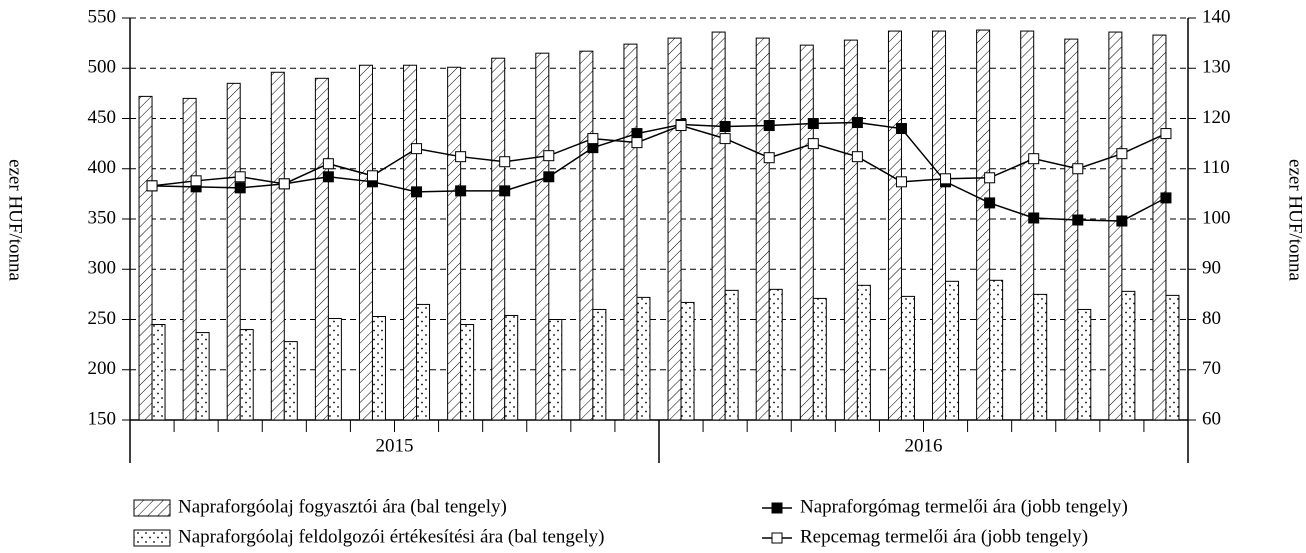 Image resolution: width=1306 pixels, height=553 pixels. Describe the element at coordinates (1216, 217) in the screenshot. I see `y2-tick-label: 100` at that location.